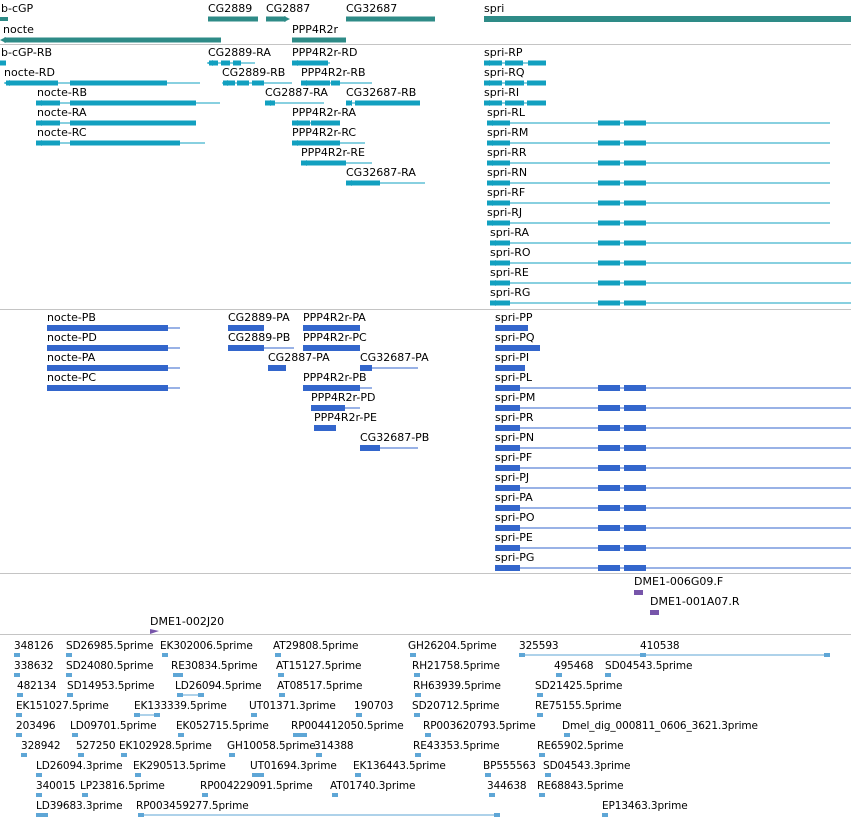 Image resolution: width=851 pixels, height=821 pixels. Describe the element at coordinates (315, 29) in the screenshot. I see `gene-label: PPP4R2r` at that location.